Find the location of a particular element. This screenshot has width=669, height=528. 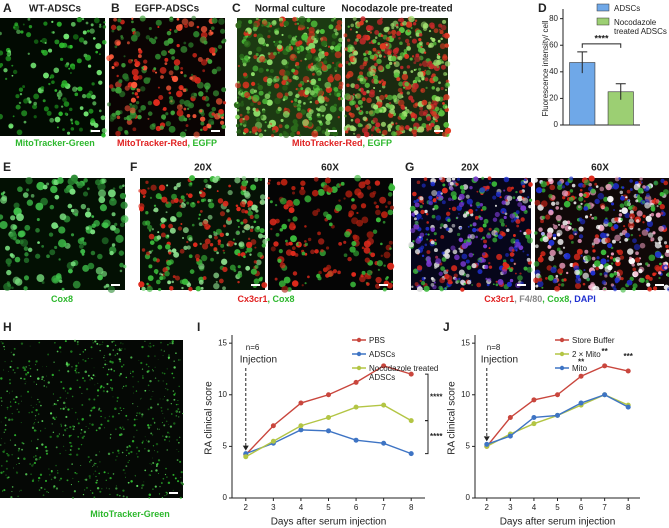

y-tick-label: 80 is located at coordinates (553, 18).